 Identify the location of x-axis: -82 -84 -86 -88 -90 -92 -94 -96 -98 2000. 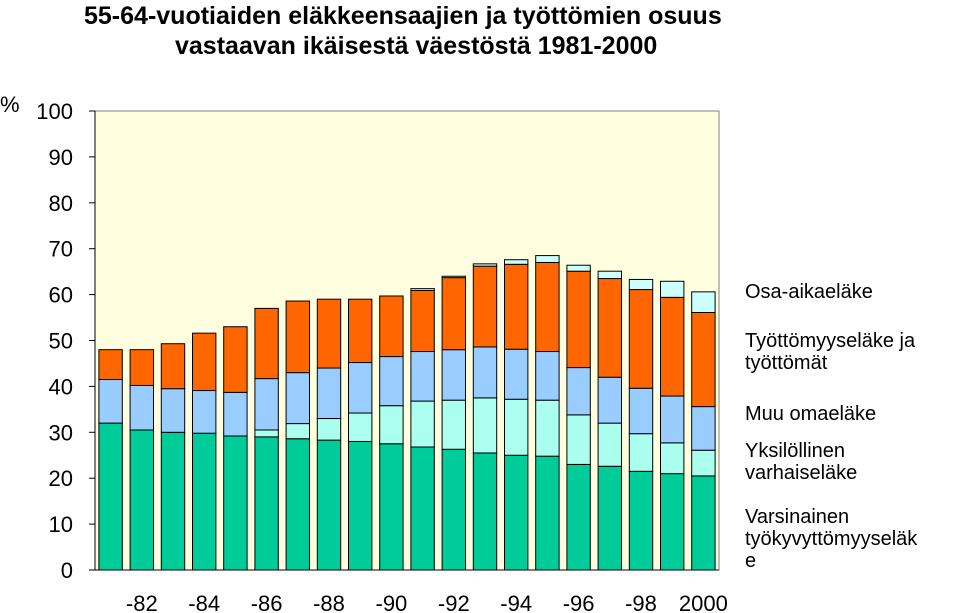
(411, 591).